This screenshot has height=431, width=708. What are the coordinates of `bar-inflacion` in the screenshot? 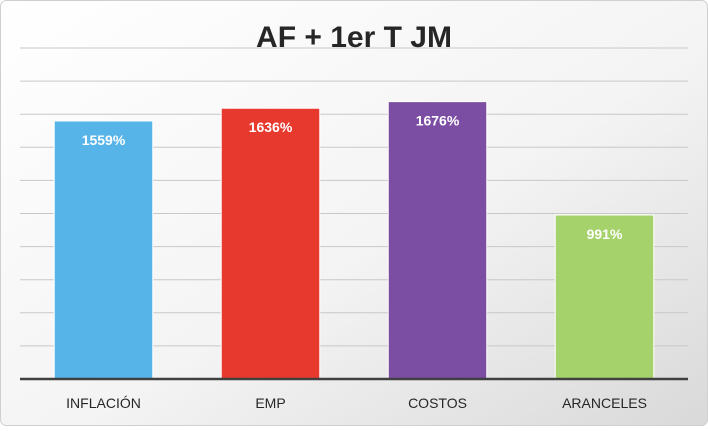 It's located at (103, 250).